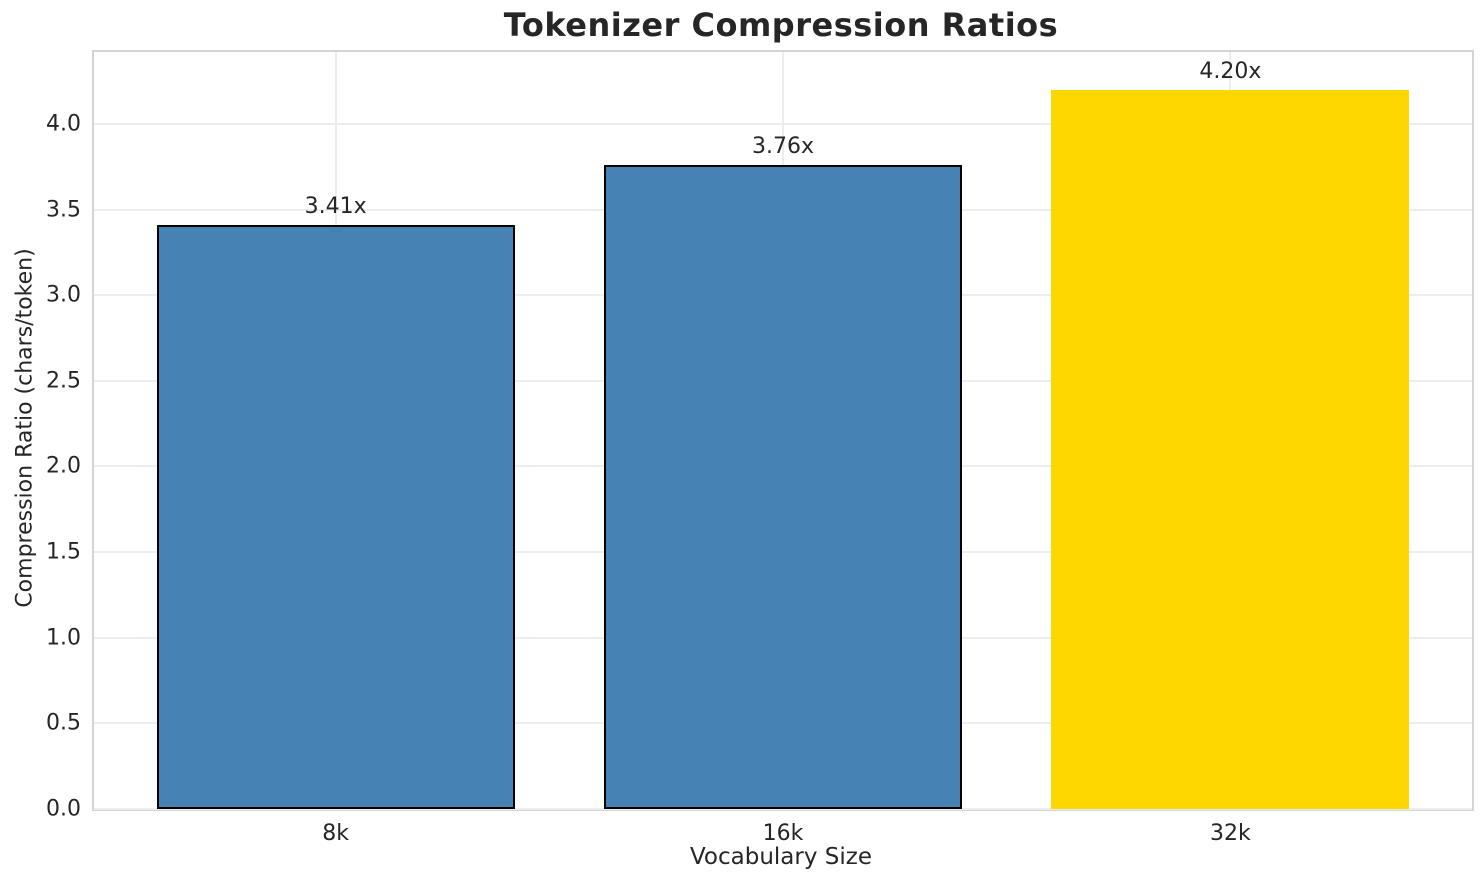 Image resolution: width=1484 pixels, height=885 pixels. I want to click on bar-value-label-16k: 3.76x, so click(783, 147).